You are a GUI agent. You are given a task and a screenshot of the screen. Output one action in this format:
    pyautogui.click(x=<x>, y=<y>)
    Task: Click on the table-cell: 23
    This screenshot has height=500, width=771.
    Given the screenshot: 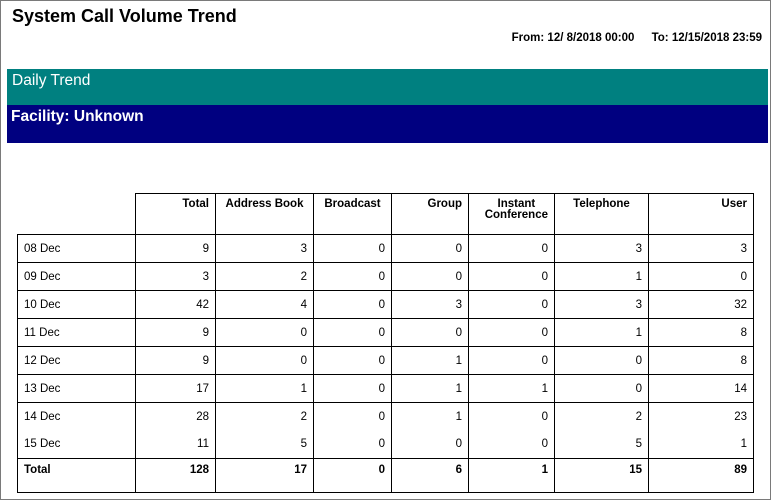 What is the action you would take?
    pyautogui.click(x=701, y=416)
    